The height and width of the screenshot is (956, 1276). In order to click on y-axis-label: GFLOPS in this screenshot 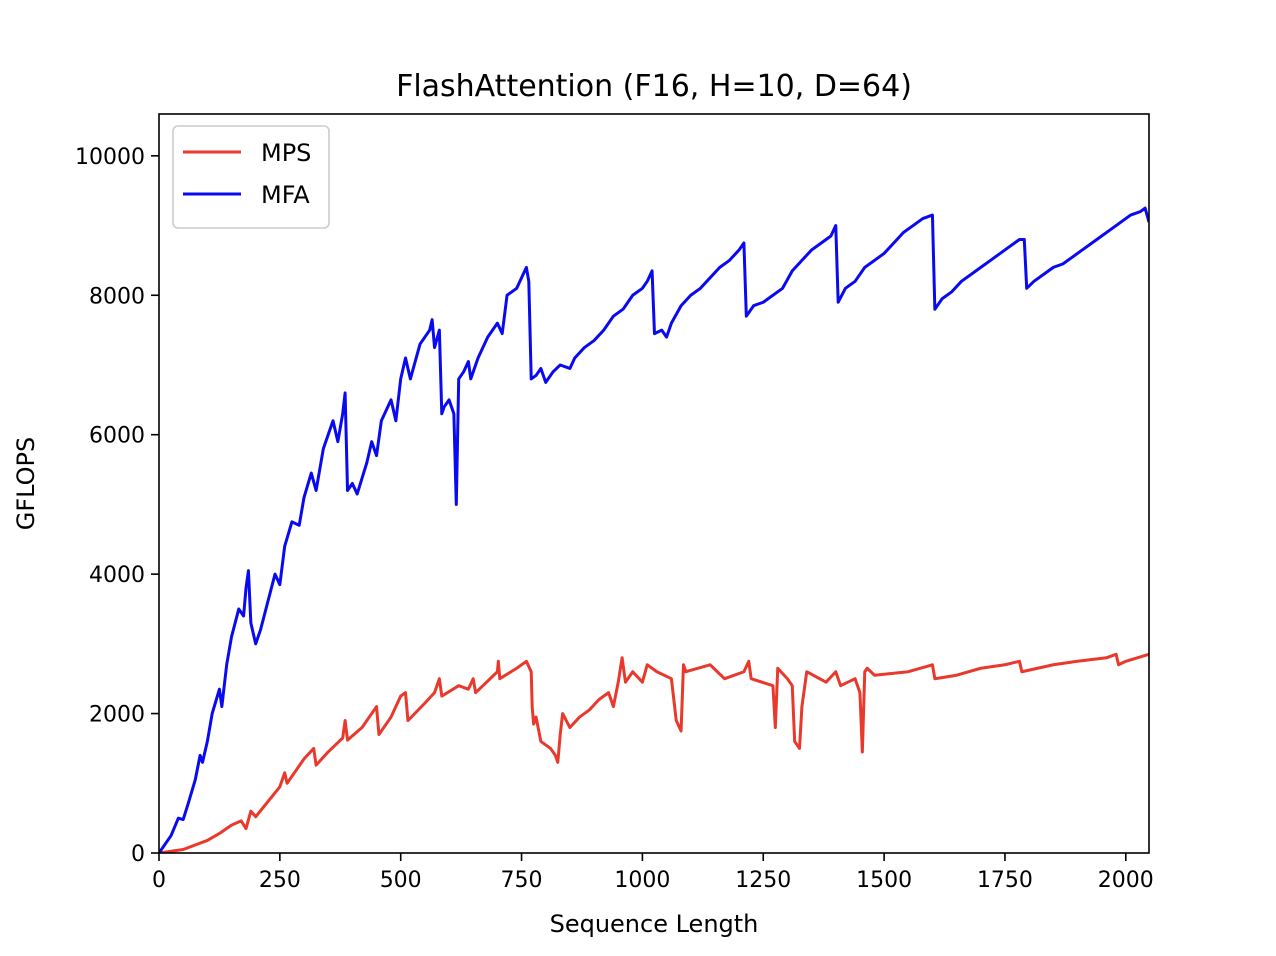, I will do `click(26, 484)`.